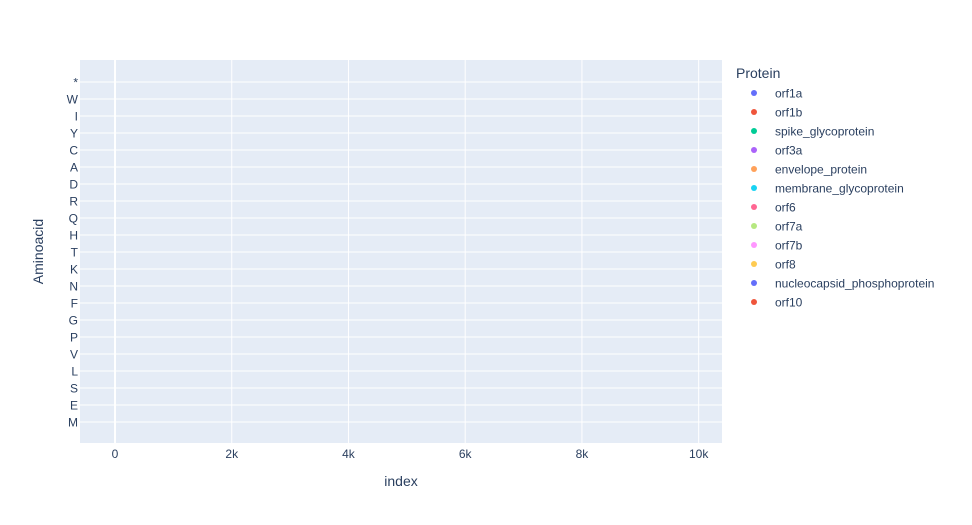 This screenshot has height=525, width=972. Describe the element at coordinates (73, 202) in the screenshot. I see `y-tick-label: R` at that location.